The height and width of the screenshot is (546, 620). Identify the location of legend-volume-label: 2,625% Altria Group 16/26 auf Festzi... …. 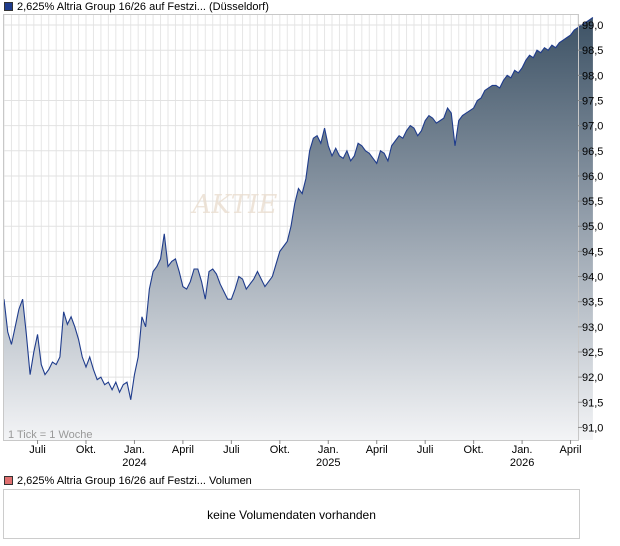
(134, 481).